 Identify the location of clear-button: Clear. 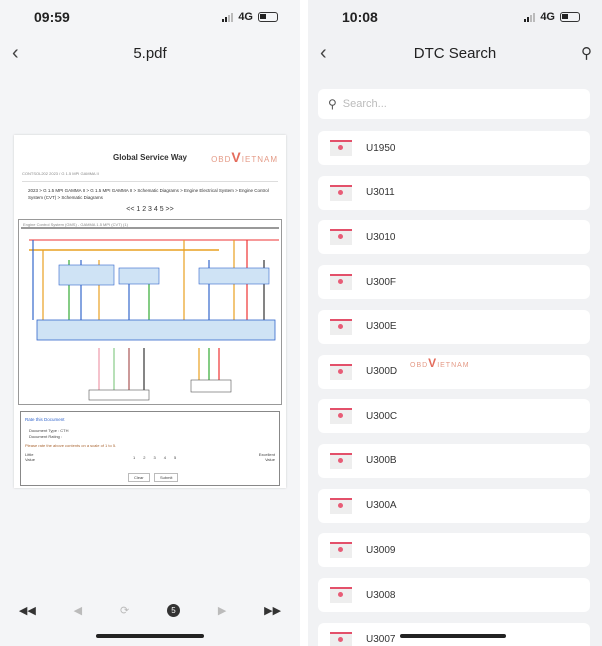
(139, 477).